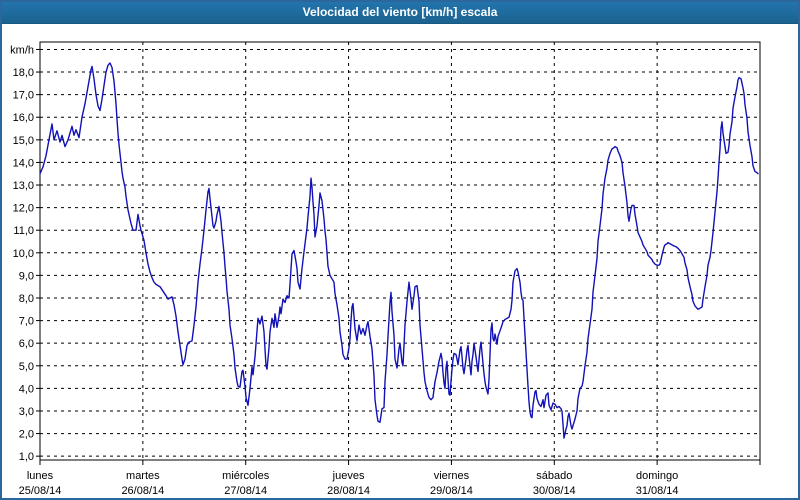 Image resolution: width=800 pixels, height=500 pixels. What do you see at coordinates (26, 389) in the screenshot?
I see `y-tick-label: 4,0` at bounding box center [26, 389].